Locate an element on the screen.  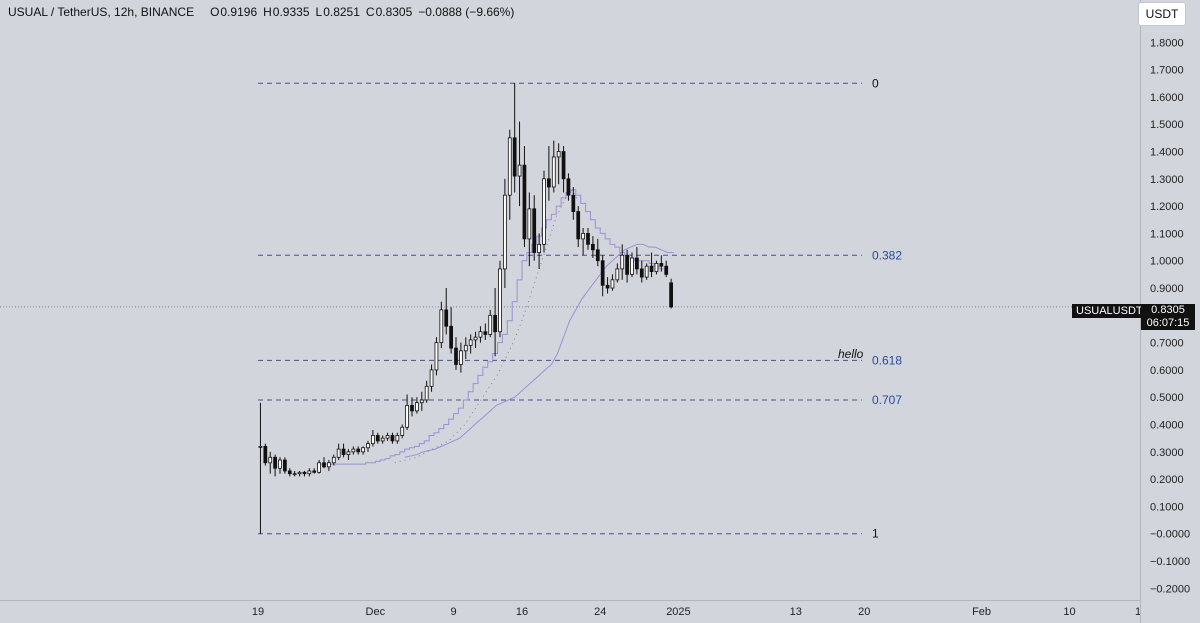
time-axis: 19 Dec 9 16 24 2025 13 20 Feb 10 1 is located at coordinates (696, 612).